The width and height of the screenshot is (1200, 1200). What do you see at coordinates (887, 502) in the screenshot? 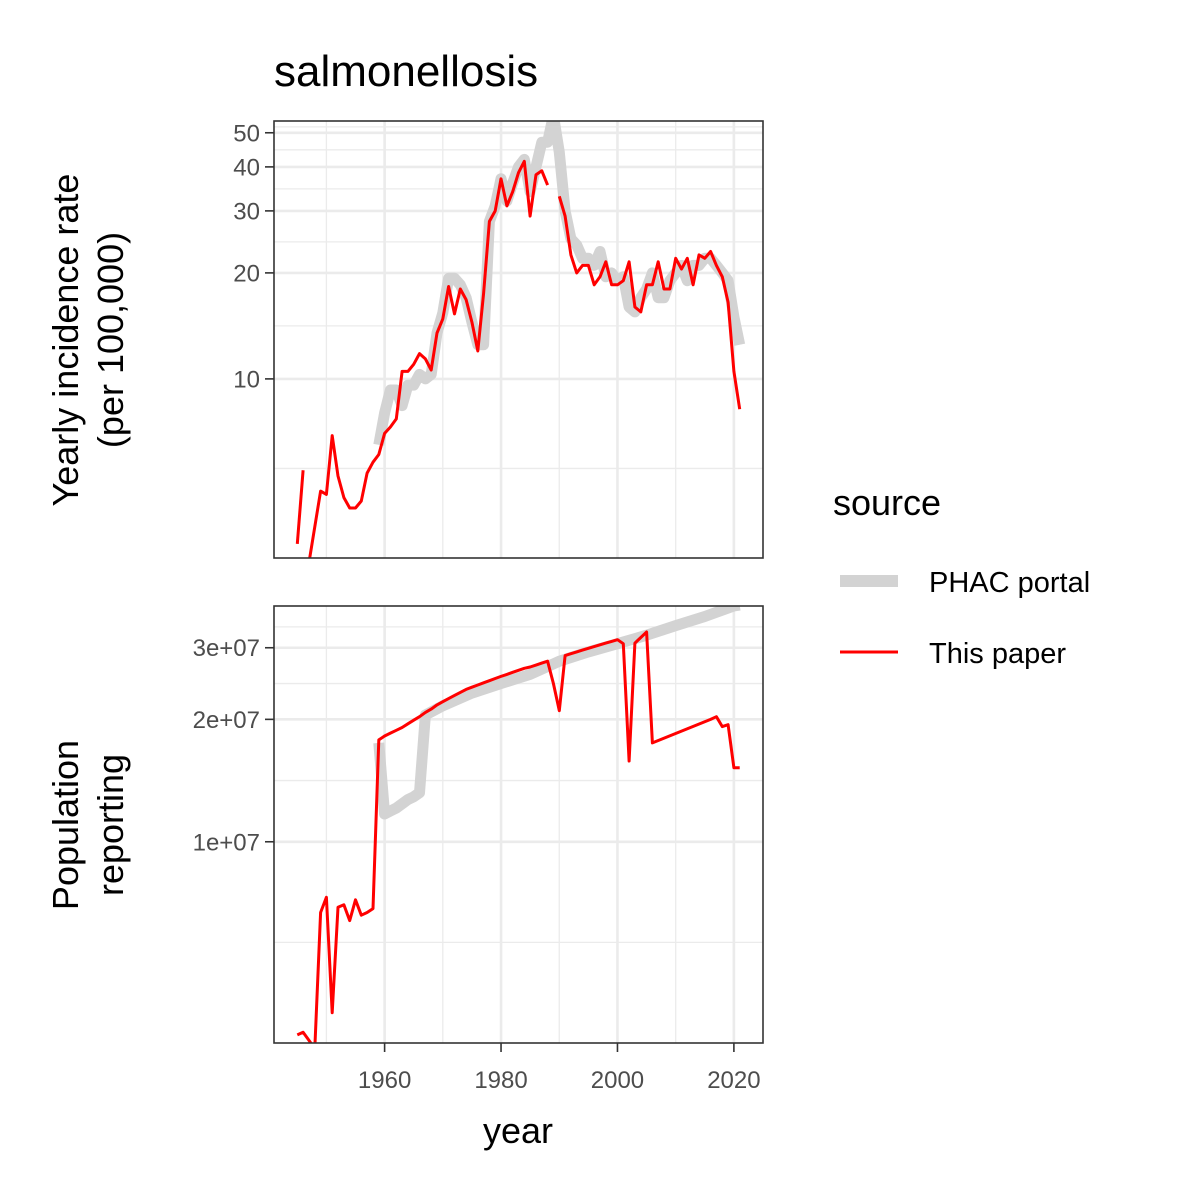
I see `legend-title: source` at bounding box center [887, 502].